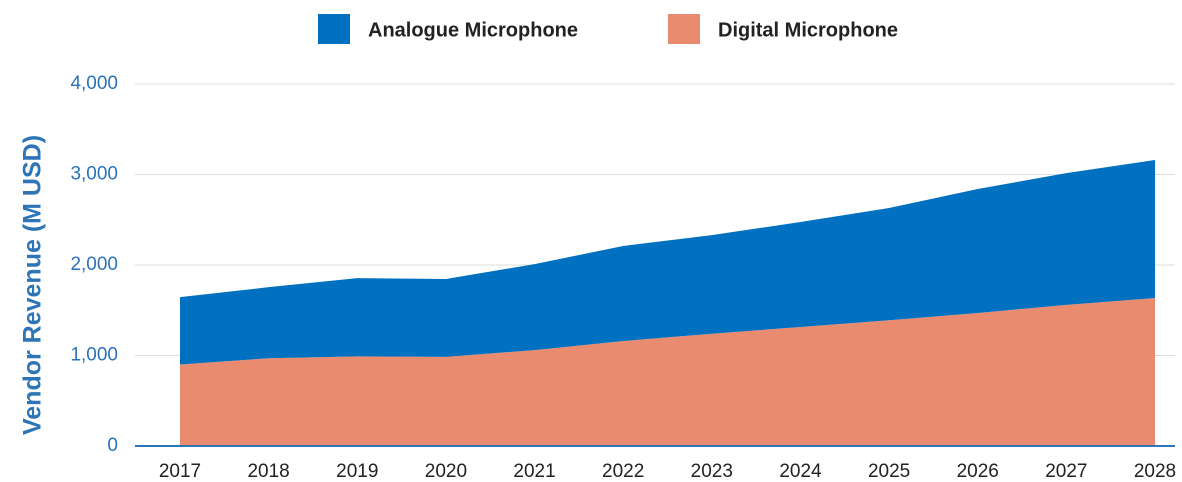  What do you see at coordinates (1155, 471) in the screenshot?
I see `x-tick-label: 2028` at bounding box center [1155, 471].